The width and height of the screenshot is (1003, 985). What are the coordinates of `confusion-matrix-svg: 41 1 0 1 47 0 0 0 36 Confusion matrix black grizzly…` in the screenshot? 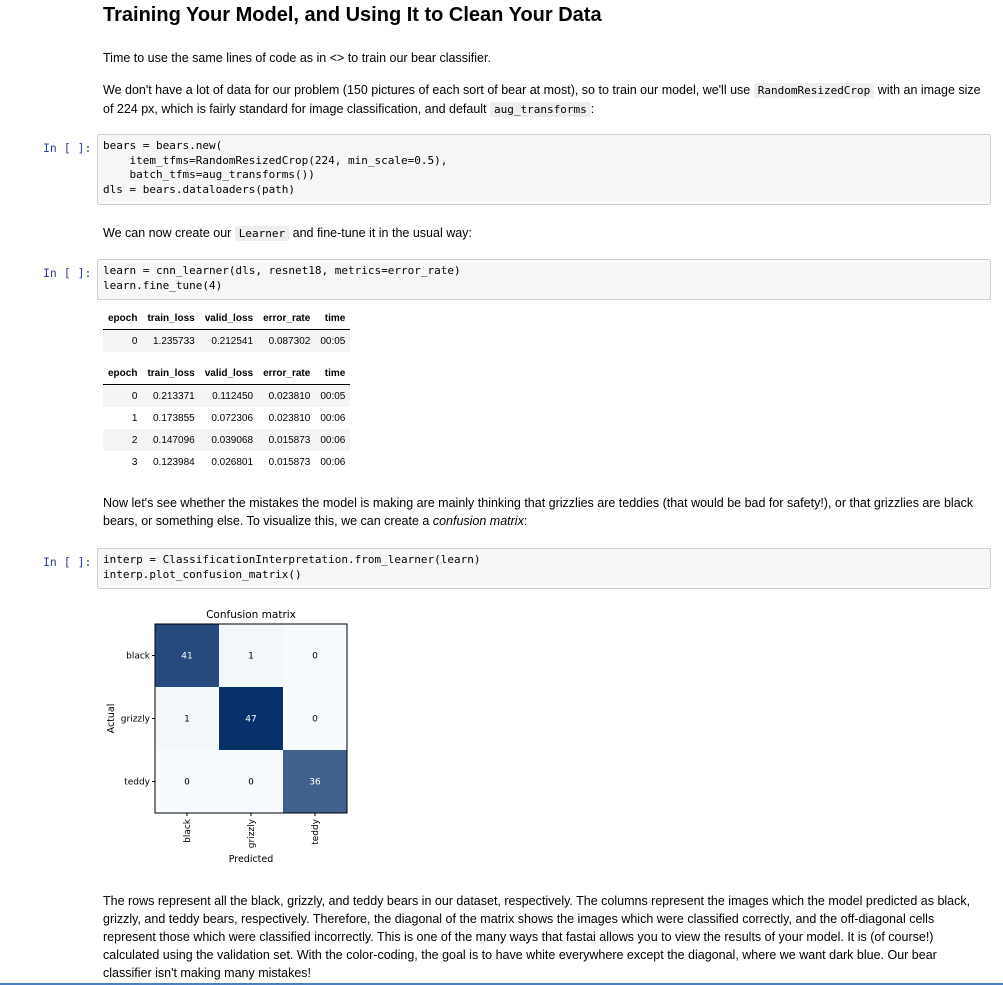 It's located at (227, 737).